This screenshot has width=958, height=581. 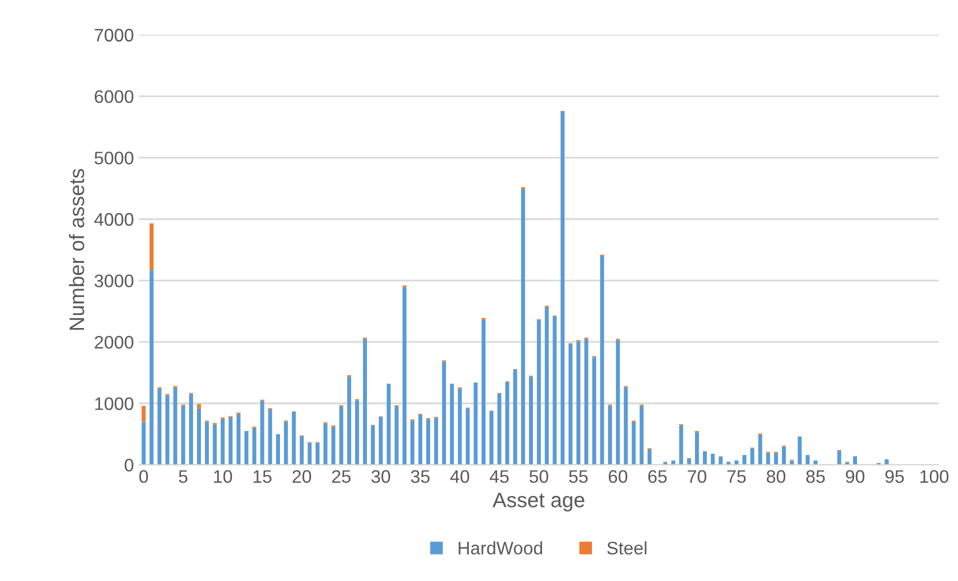 I want to click on x-tick-label: 5, so click(x=183, y=476).